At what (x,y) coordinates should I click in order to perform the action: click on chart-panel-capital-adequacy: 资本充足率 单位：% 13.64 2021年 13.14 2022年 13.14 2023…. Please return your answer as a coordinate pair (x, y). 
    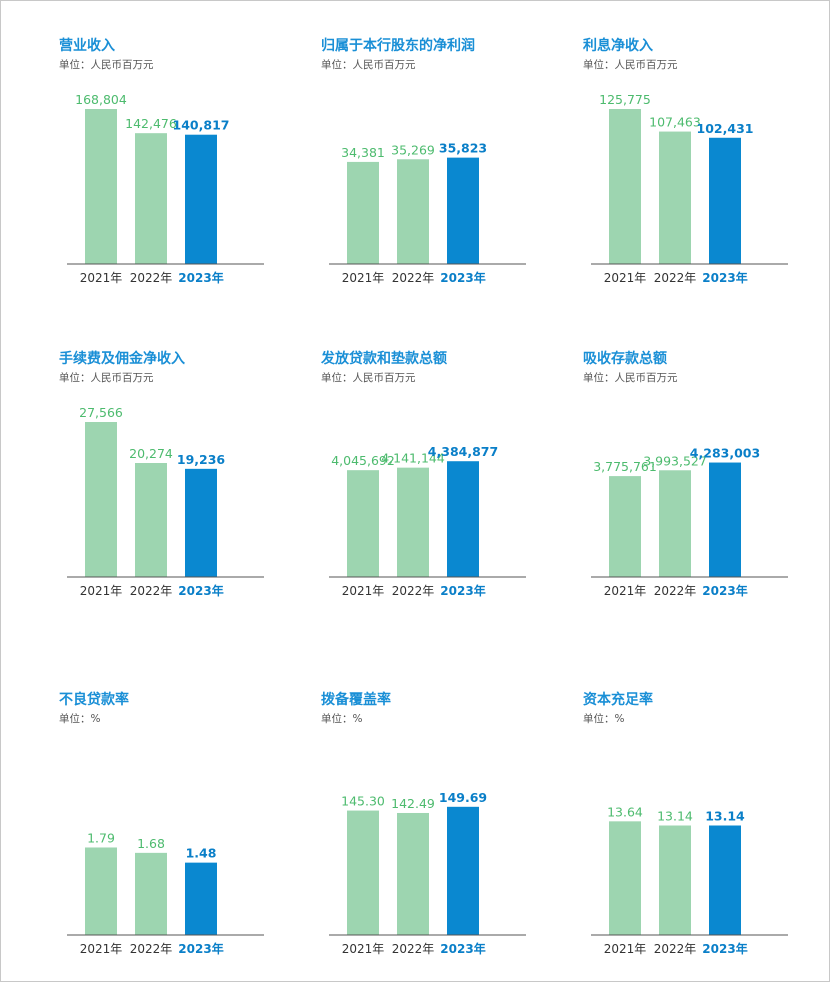
    Looking at the image, I should click on (703, 839).